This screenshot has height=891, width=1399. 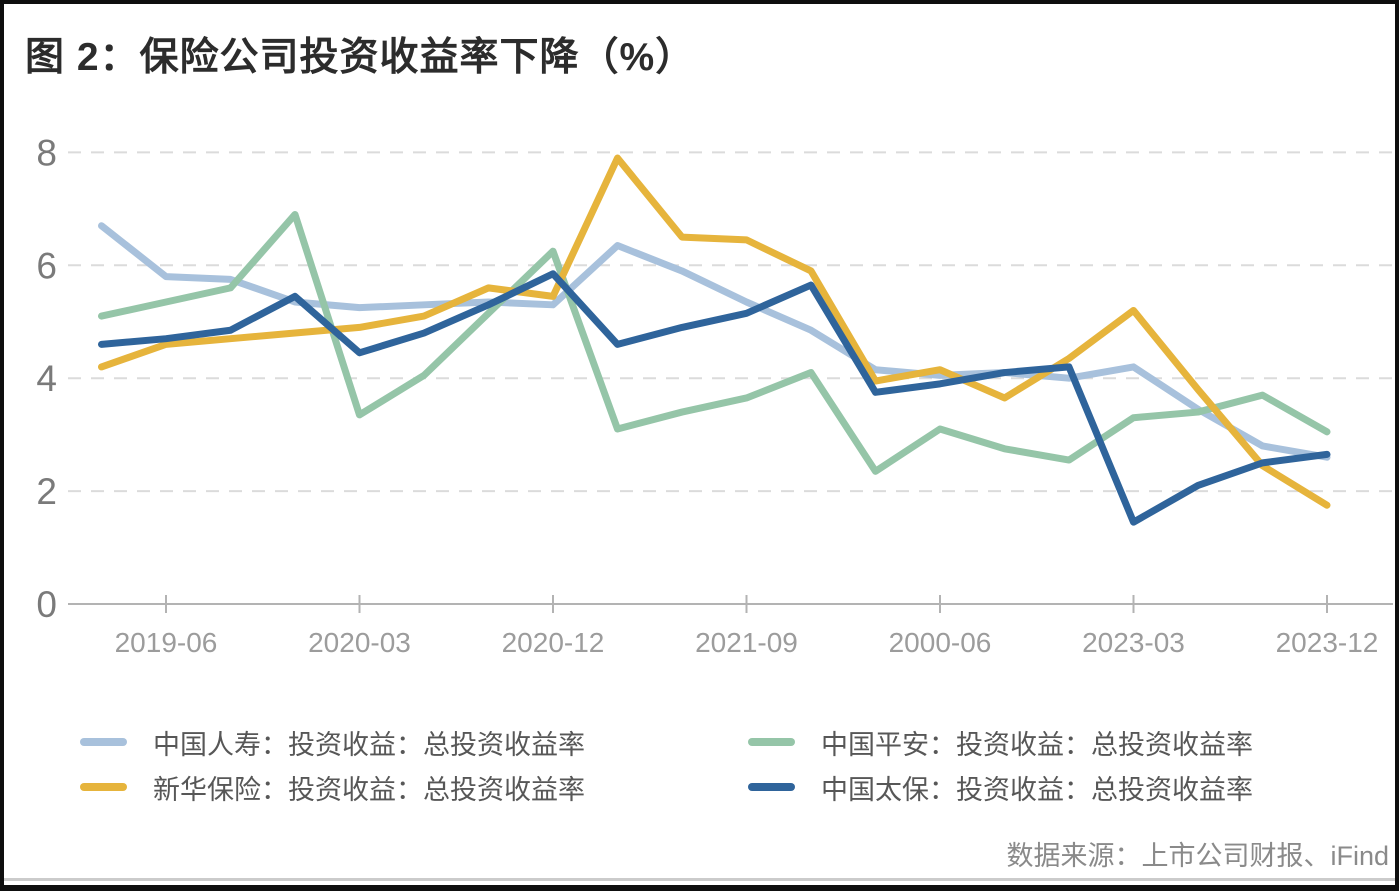 I want to click on x-tick-label: 2020-03, so click(x=359, y=642).